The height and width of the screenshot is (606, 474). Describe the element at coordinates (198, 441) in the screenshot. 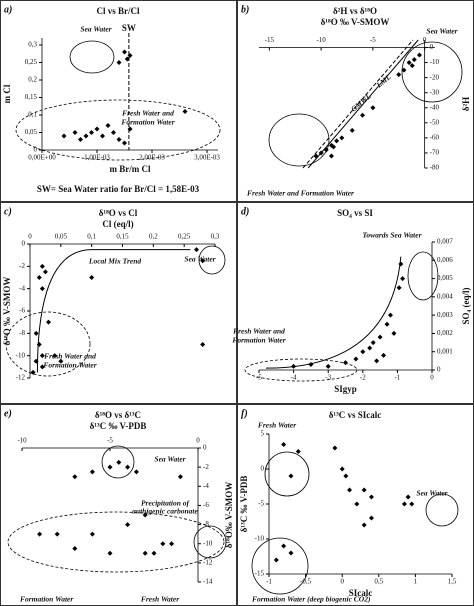

I see `x-tick-label: 0` at that location.